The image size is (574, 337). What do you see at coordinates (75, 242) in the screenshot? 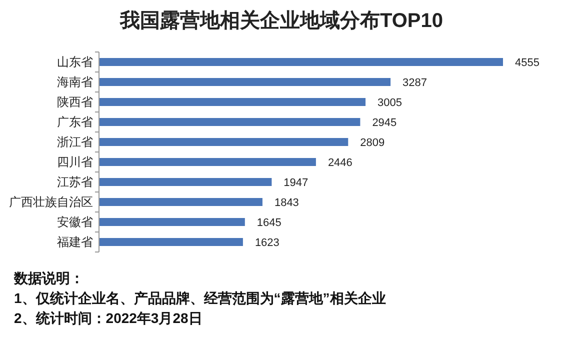
I see `y-tick-label: 福建省` at bounding box center [75, 242].